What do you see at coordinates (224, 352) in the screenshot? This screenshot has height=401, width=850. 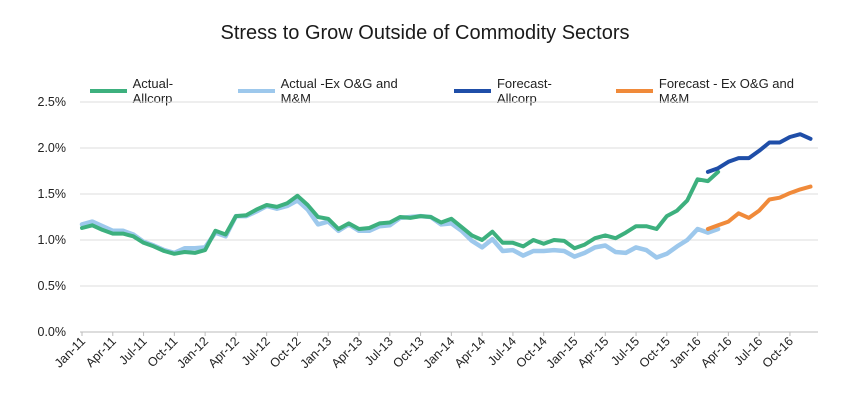 I see `x-tick-label: Apr-12` at bounding box center [224, 352].